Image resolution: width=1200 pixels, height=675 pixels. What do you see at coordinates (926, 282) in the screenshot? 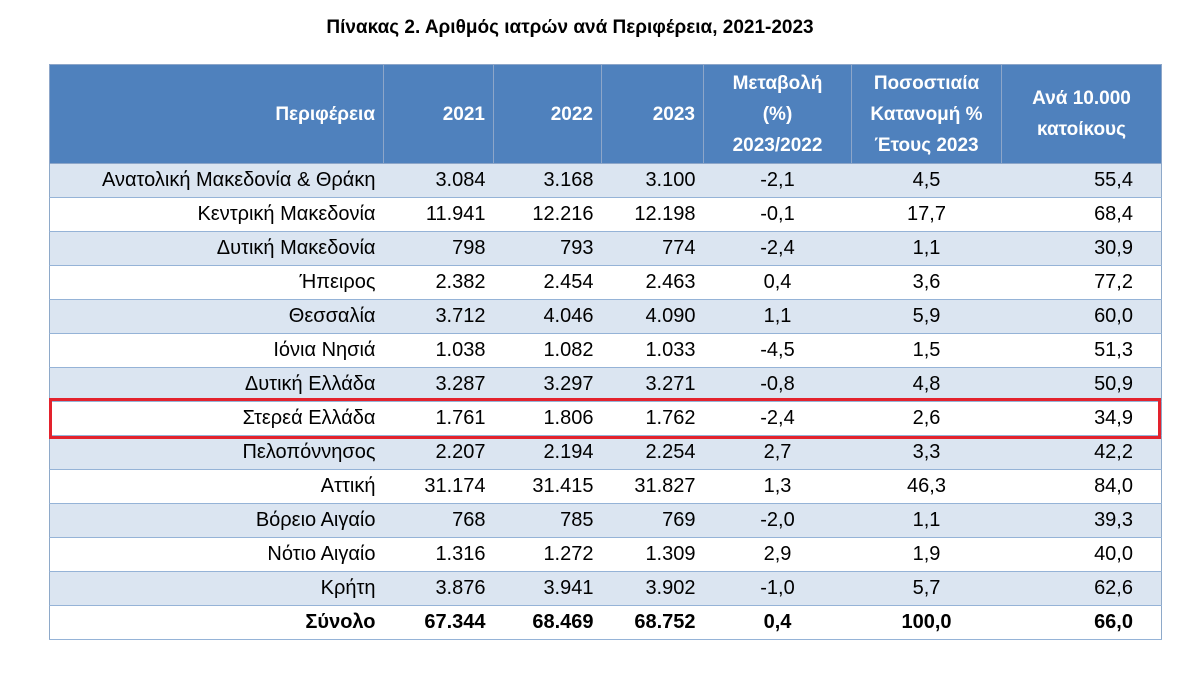
I see `cell-share: 3,6` at bounding box center [926, 282].